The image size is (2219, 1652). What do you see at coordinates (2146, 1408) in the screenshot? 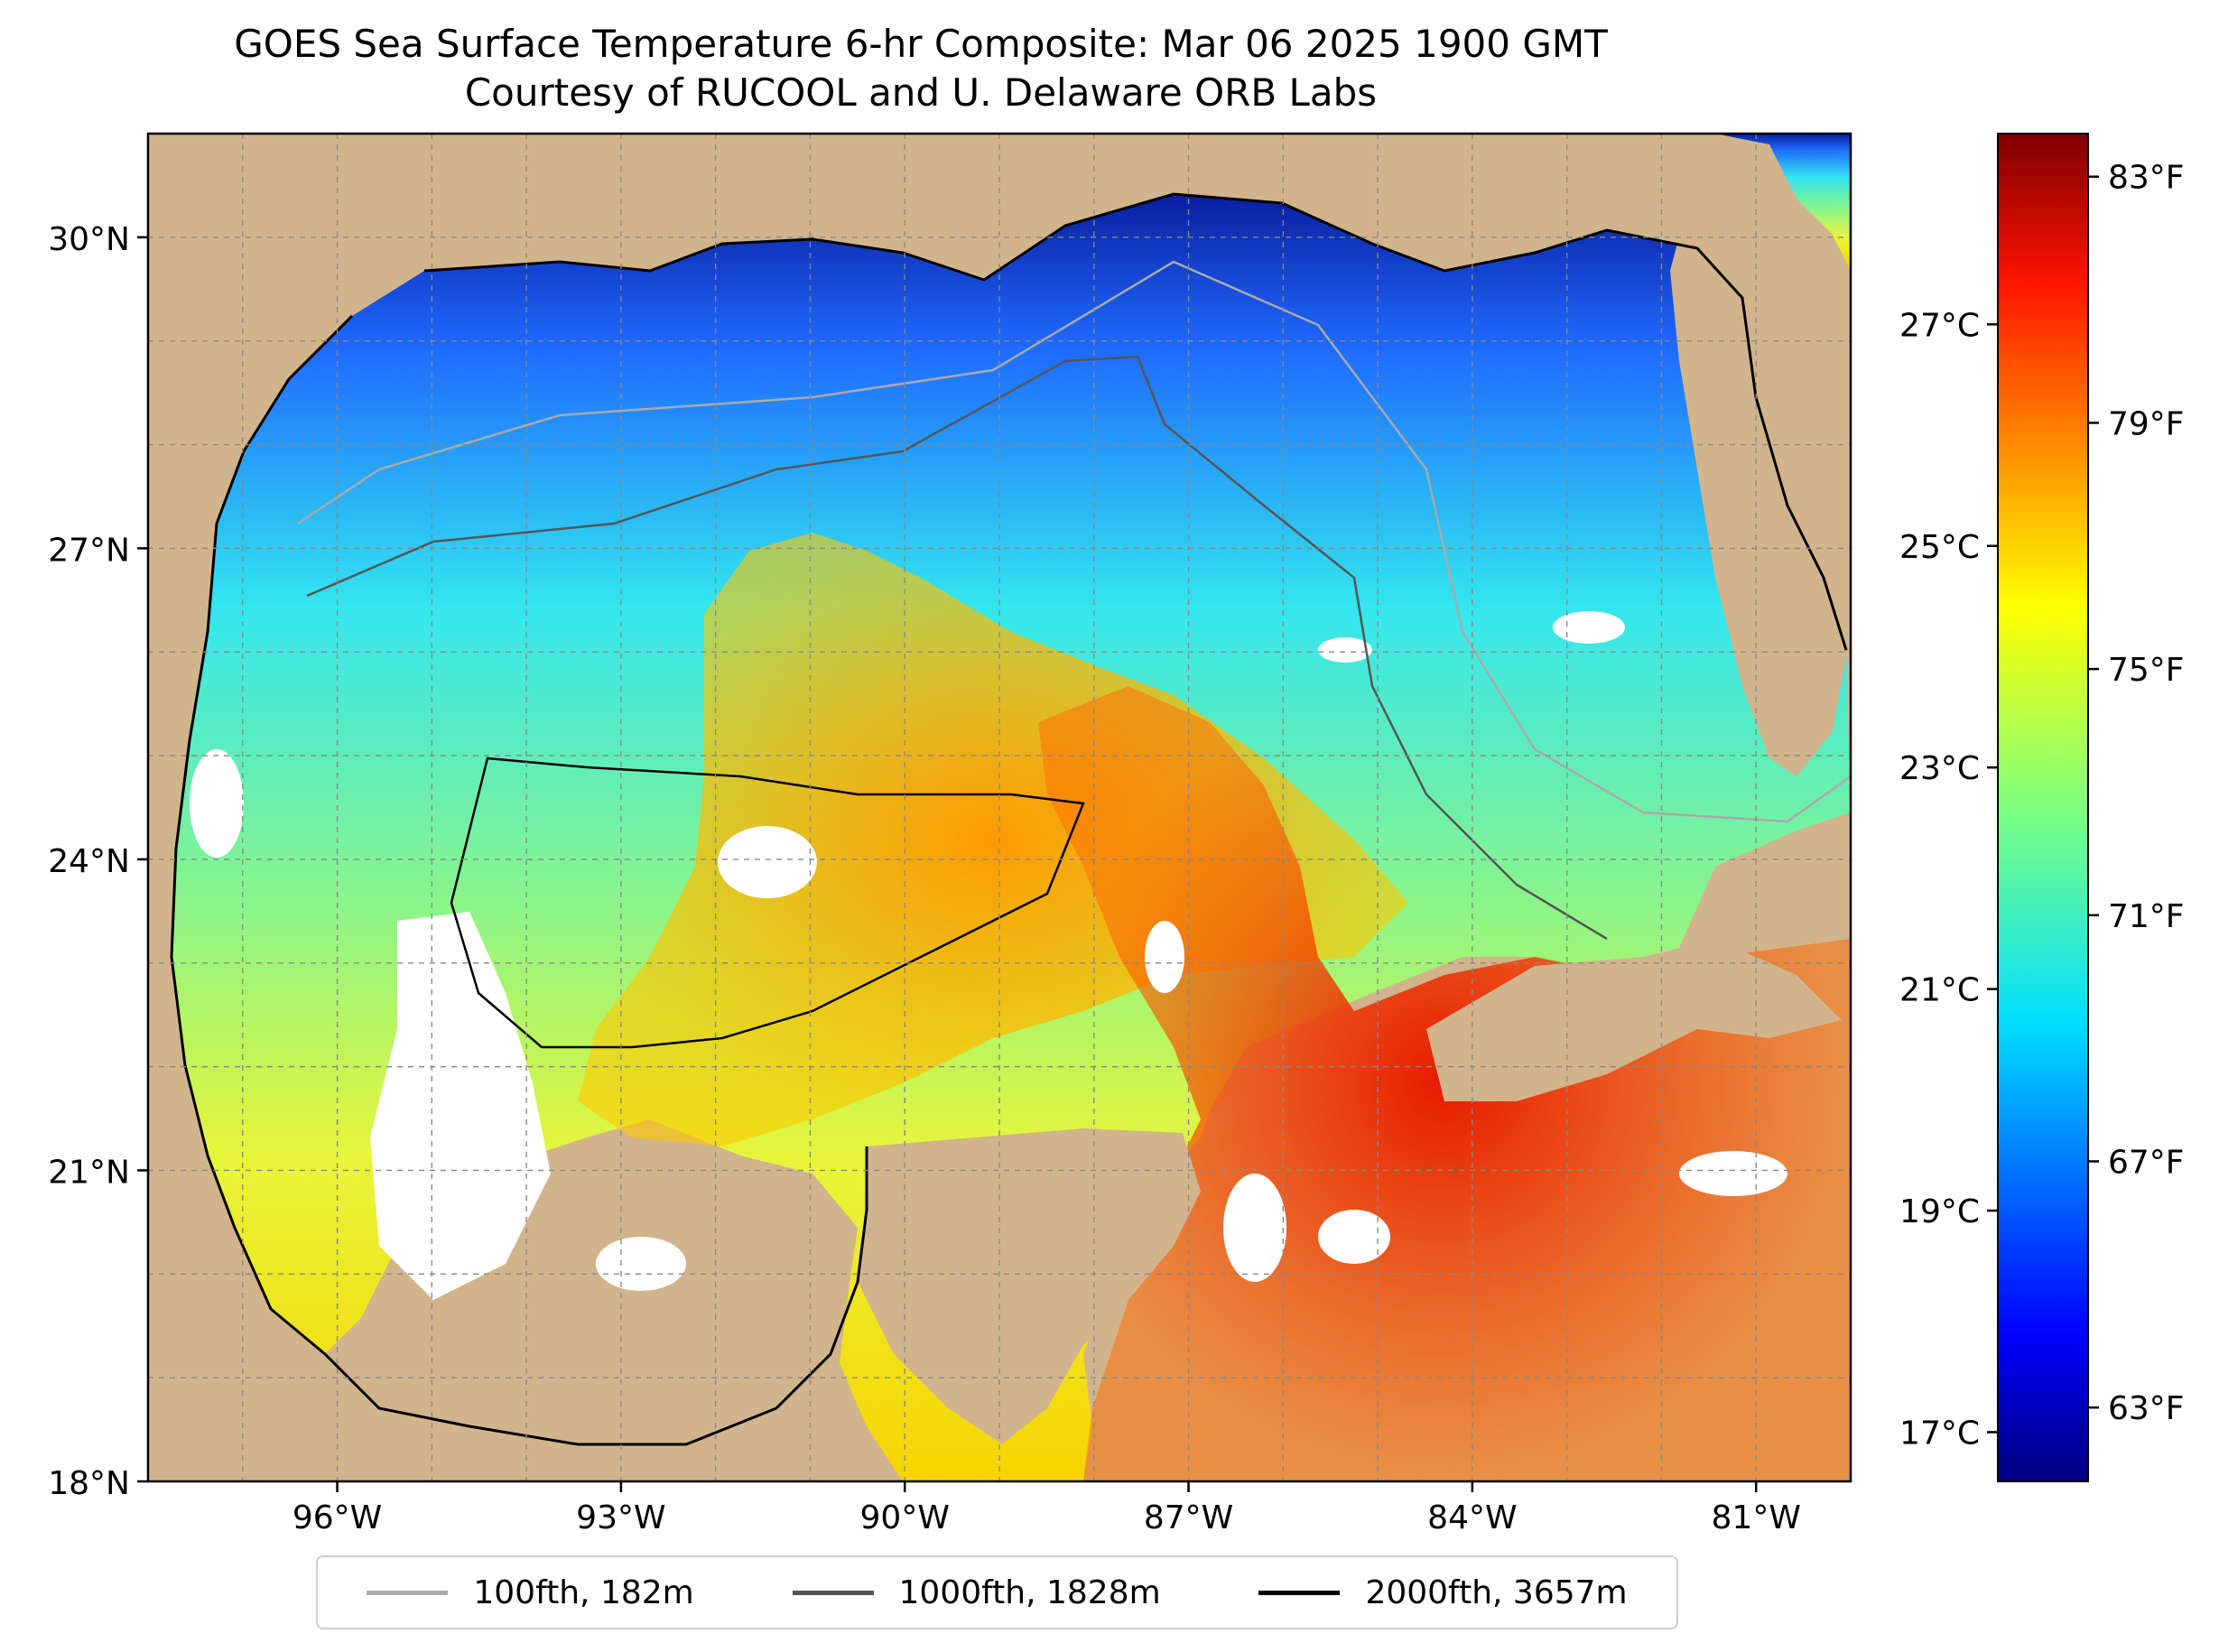
I see `fahrenheit-tick-label: 63°F` at bounding box center [2146, 1408].